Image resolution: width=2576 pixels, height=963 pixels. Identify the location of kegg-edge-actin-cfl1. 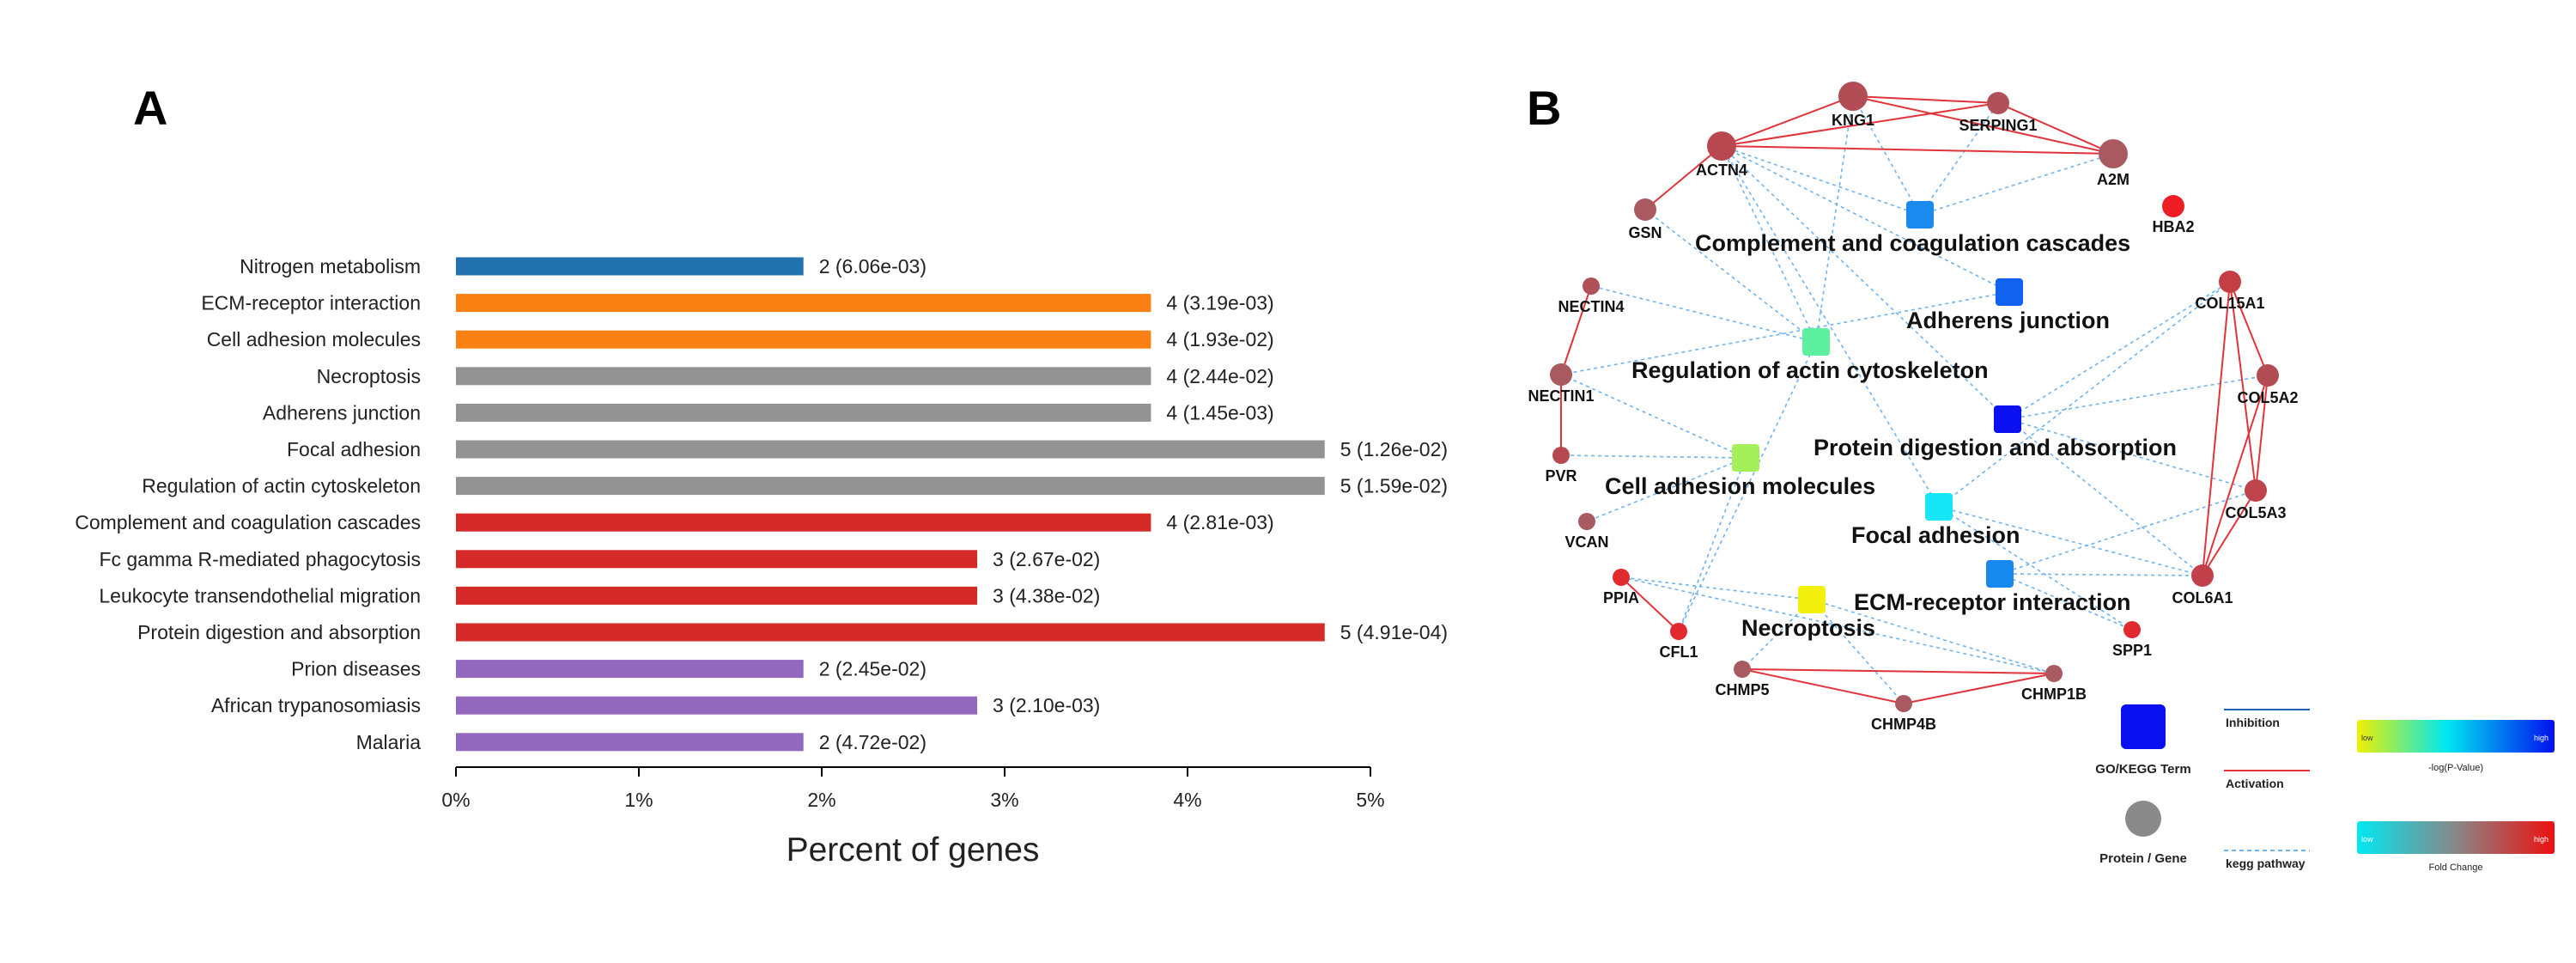
(1748, 486).